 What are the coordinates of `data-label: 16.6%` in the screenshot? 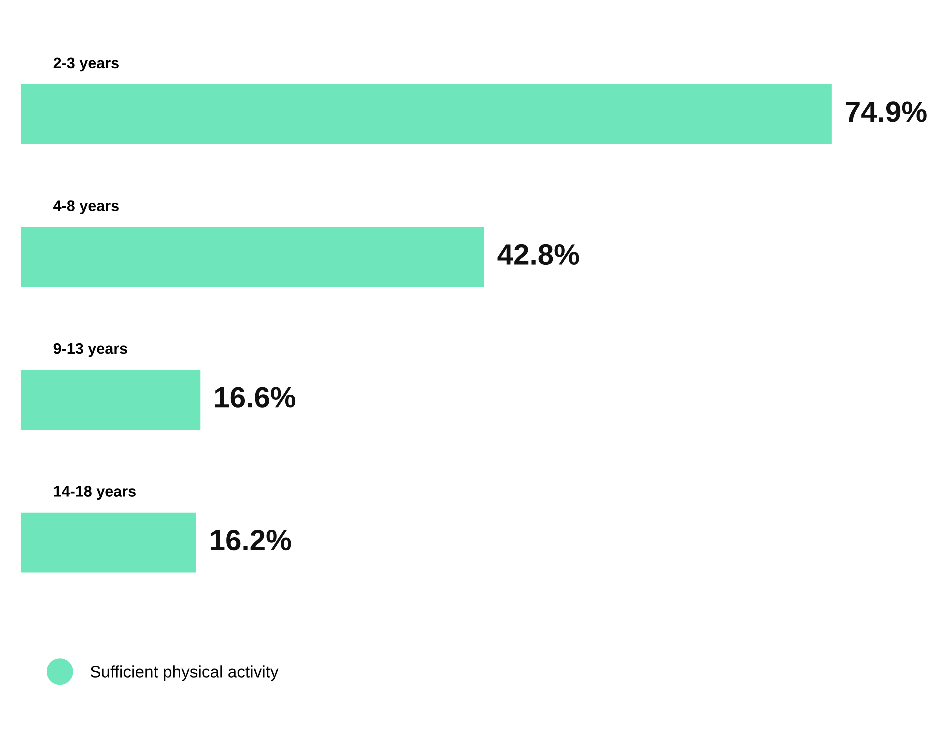 It's located at (255, 397).